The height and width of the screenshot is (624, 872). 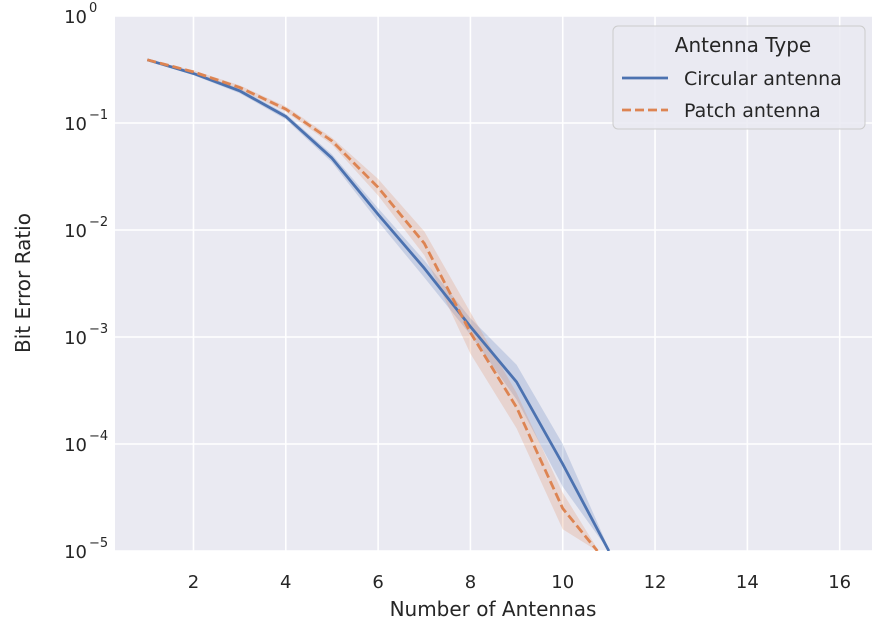 What do you see at coordinates (655, 582) in the screenshot?
I see `x-tick-label: 12` at bounding box center [655, 582].